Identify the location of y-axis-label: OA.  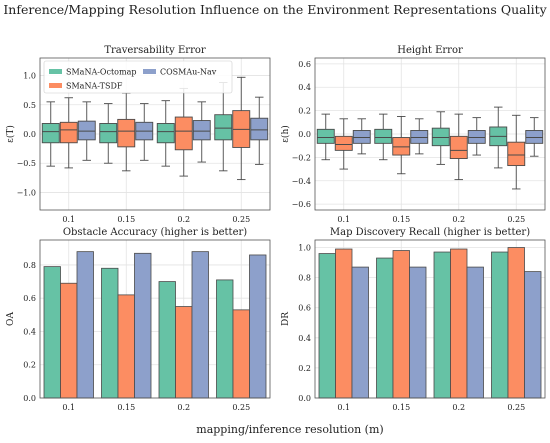
(11, 319).